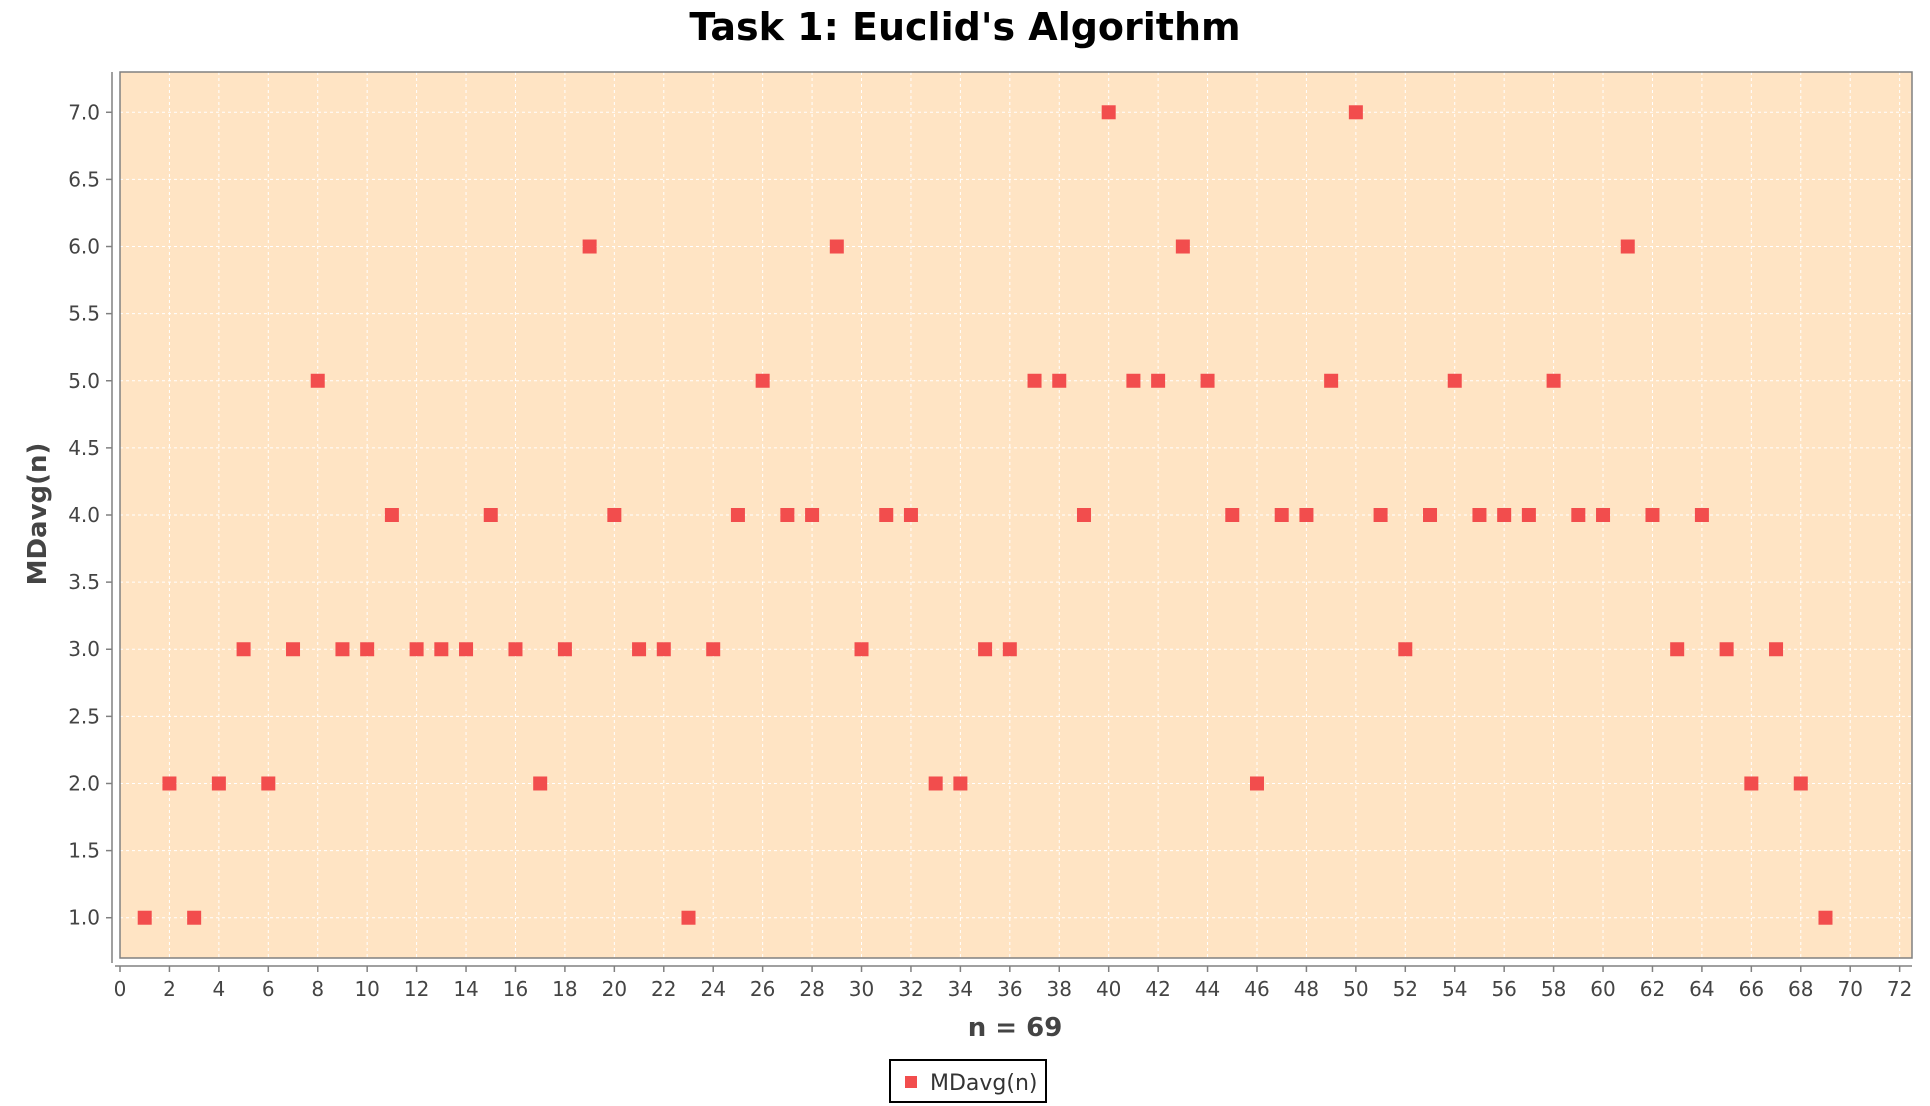 The width and height of the screenshot is (1930, 1106). What do you see at coordinates (1701, 989) in the screenshot?
I see `x-tick-label: 64` at bounding box center [1701, 989].